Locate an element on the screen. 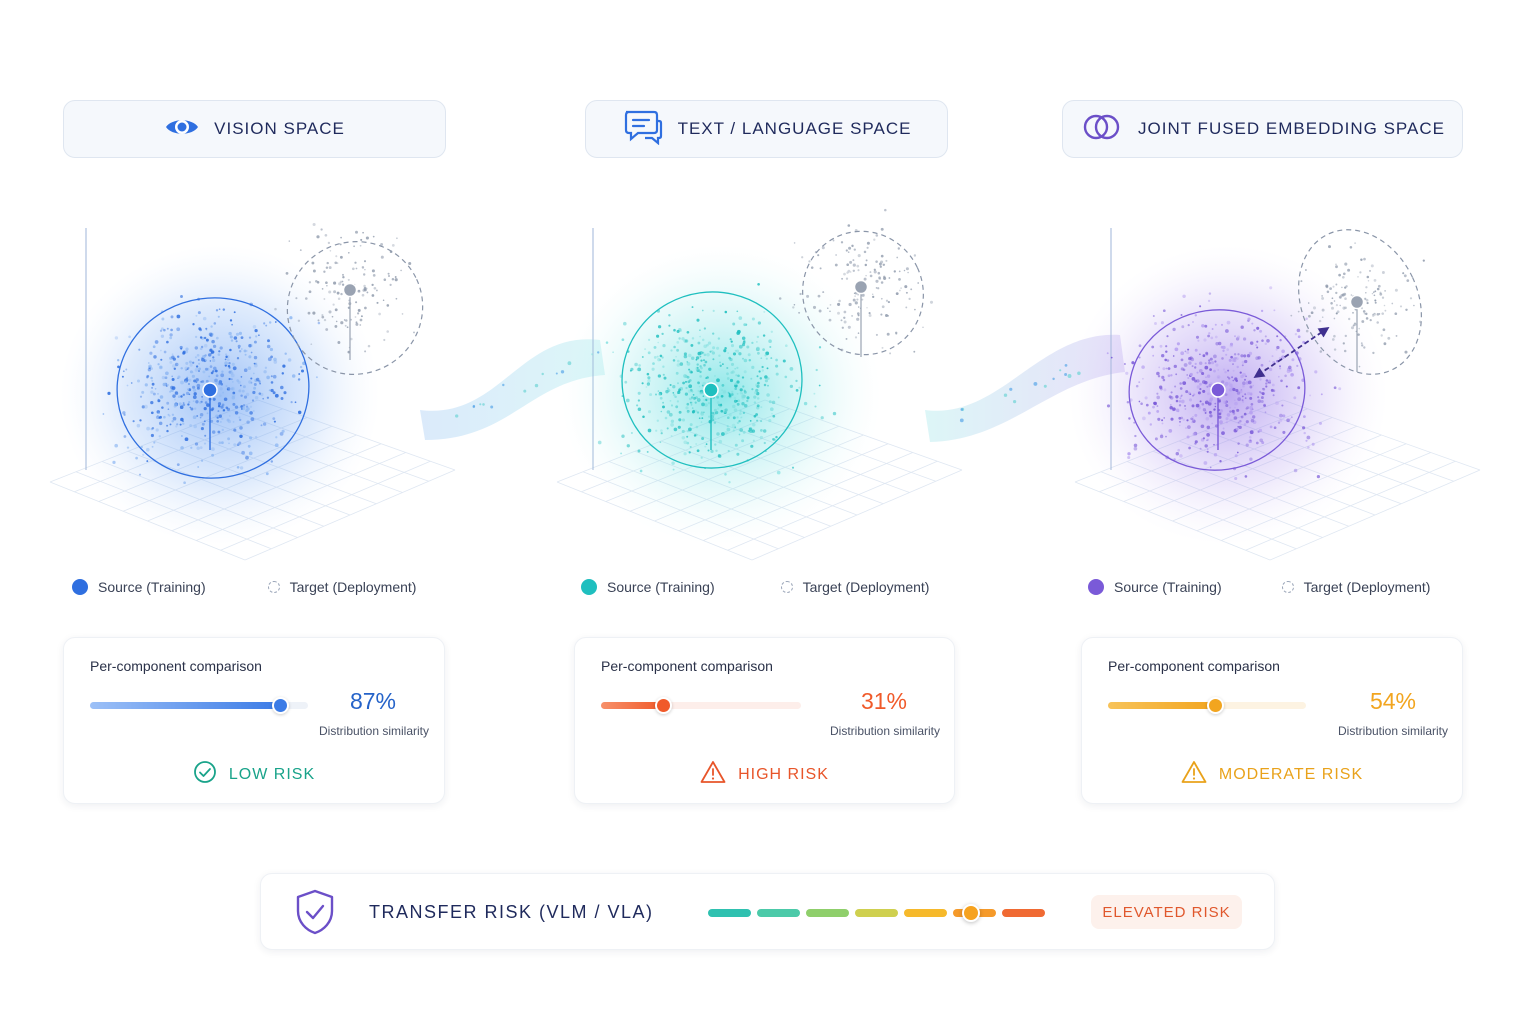  similarity-percent: 54% is located at coordinates (1393, 701).